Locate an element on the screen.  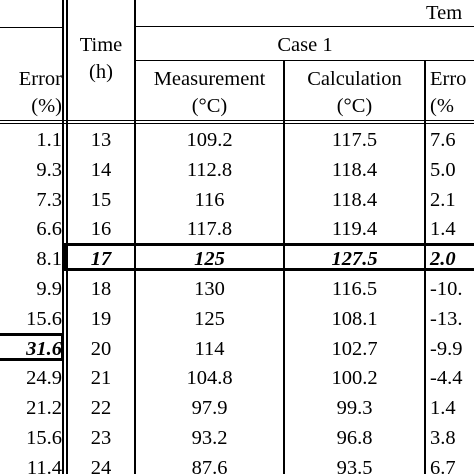
cell-error: -4.4 is located at coordinates (446, 378).